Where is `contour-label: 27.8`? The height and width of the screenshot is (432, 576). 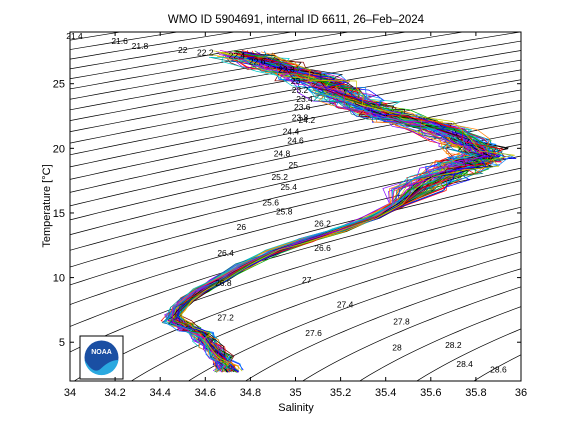 contour-label: 27.8 is located at coordinates (401, 322).